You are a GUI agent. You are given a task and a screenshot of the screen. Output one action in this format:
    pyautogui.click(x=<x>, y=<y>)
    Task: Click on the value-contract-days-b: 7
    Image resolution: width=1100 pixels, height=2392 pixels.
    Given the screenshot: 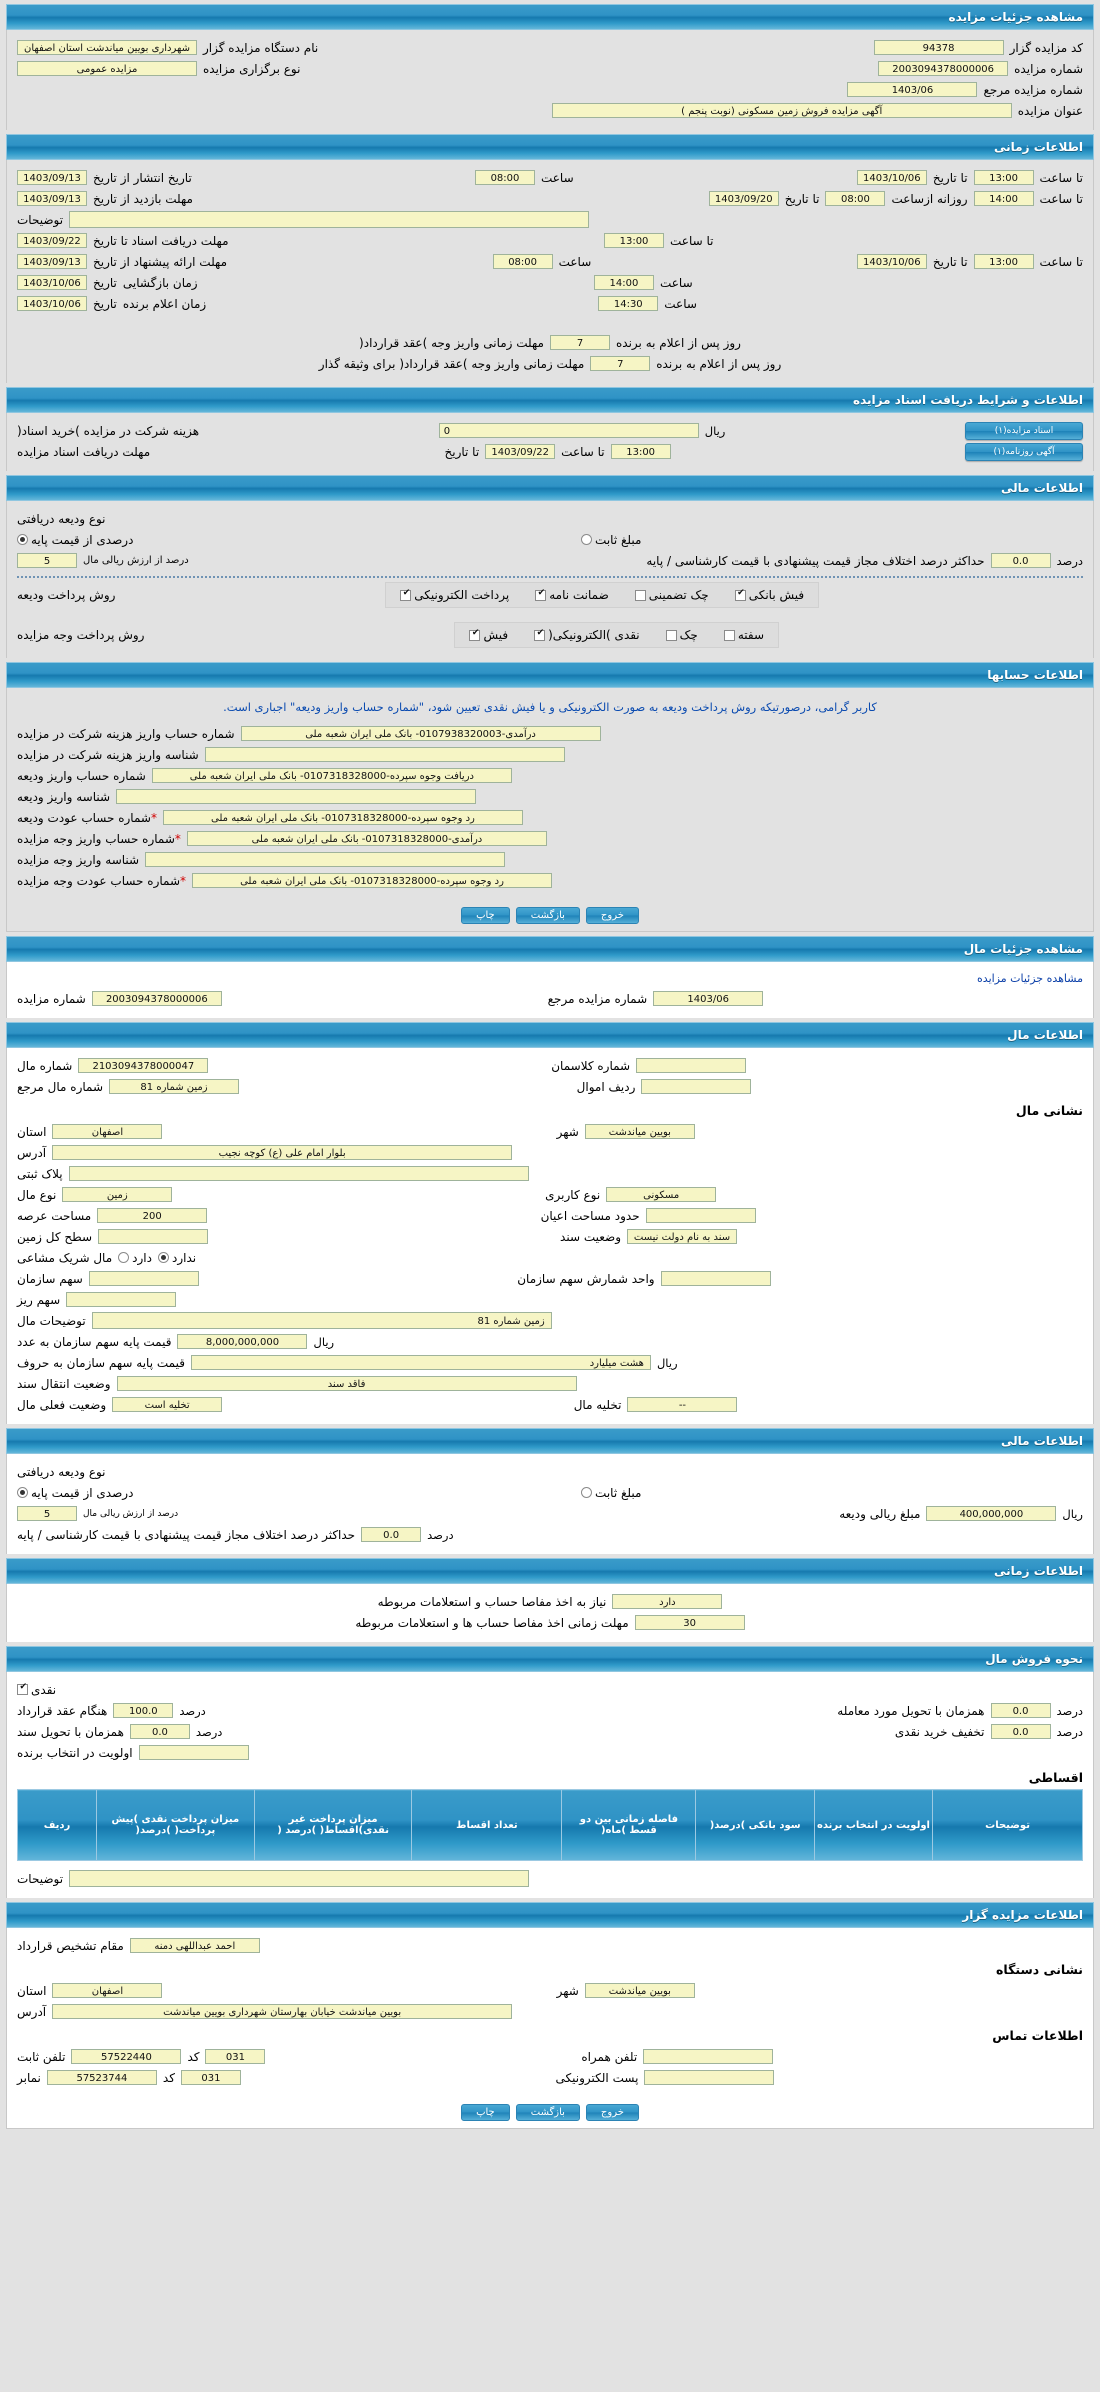 What is the action you would take?
    pyautogui.click(x=620, y=363)
    